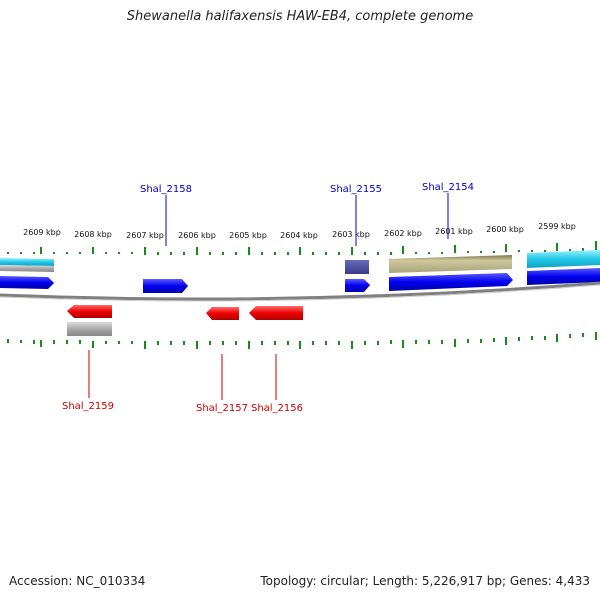  Describe the element at coordinates (166, 189) in the screenshot. I see `gene-label-shal-2158: Shal_2158` at that location.